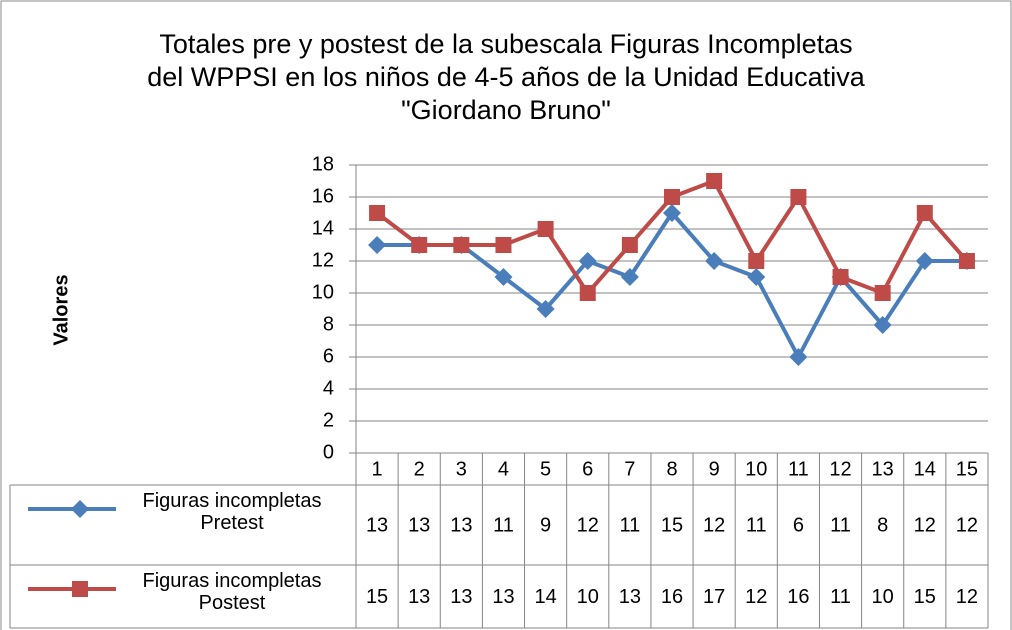 This screenshot has width=1012, height=630. I want to click on x-tick-label: 4, so click(503, 469).